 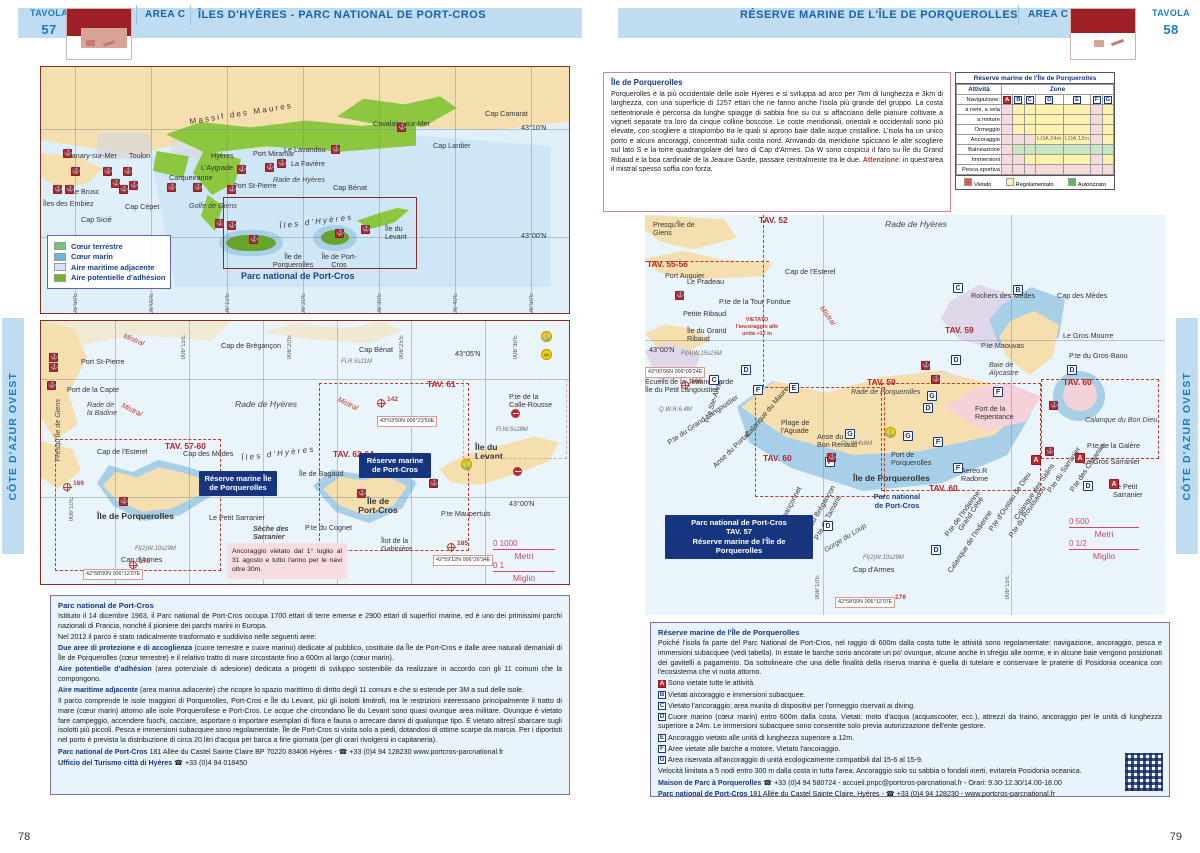 What do you see at coordinates (274, 153) in the screenshot?
I see `place-port-miramar: Port Miramar` at bounding box center [274, 153].